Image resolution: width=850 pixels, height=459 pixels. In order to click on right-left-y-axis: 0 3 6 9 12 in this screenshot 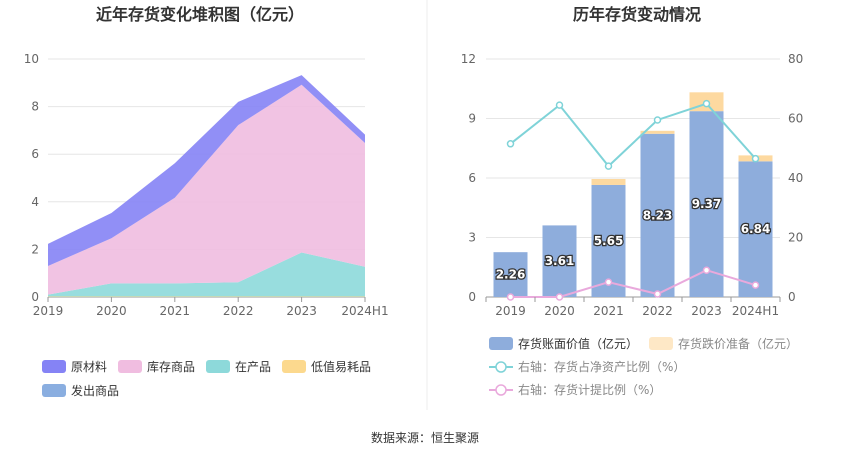, I will do `click(468, 178)`.